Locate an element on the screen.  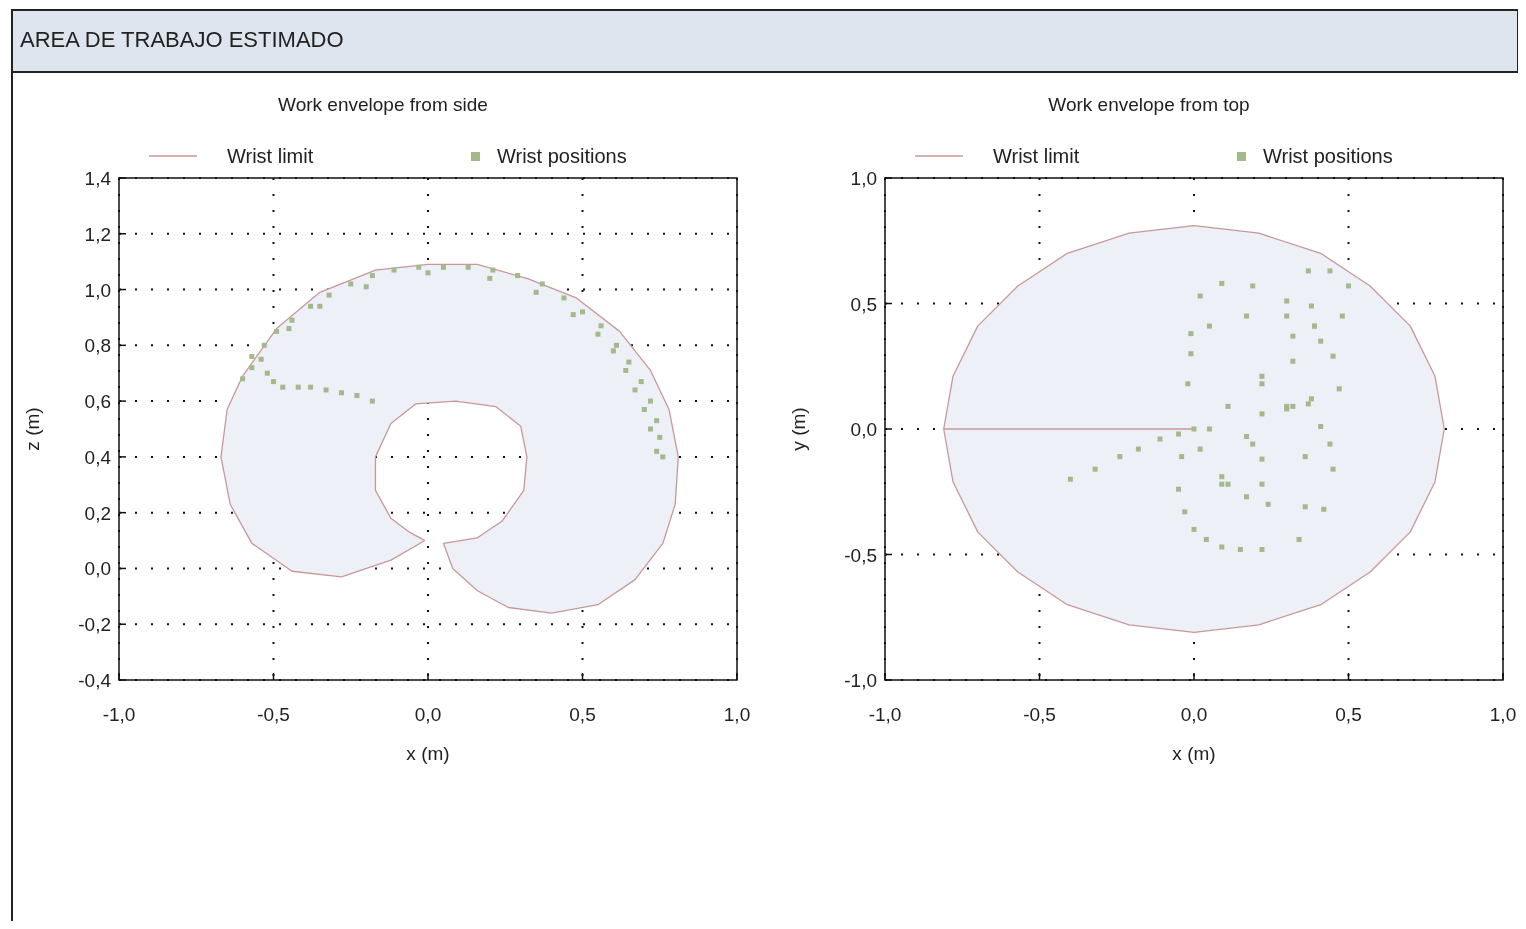
text: AREA DE TRABAJO ESTIMADO is located at coordinates (182, 39).